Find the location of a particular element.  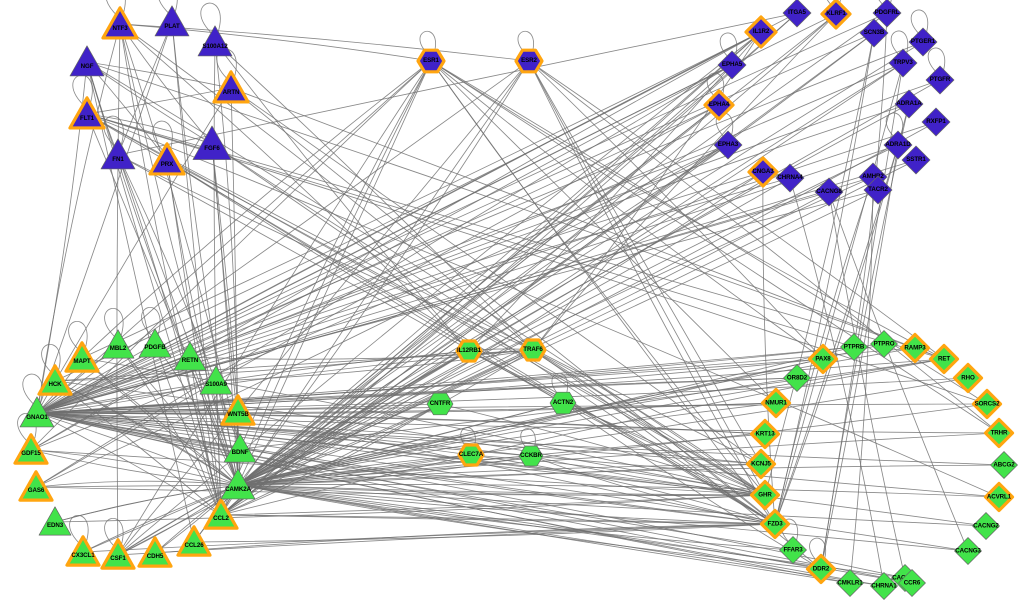

graph-node-cdh5: CDH5 is located at coordinates (155, 553).